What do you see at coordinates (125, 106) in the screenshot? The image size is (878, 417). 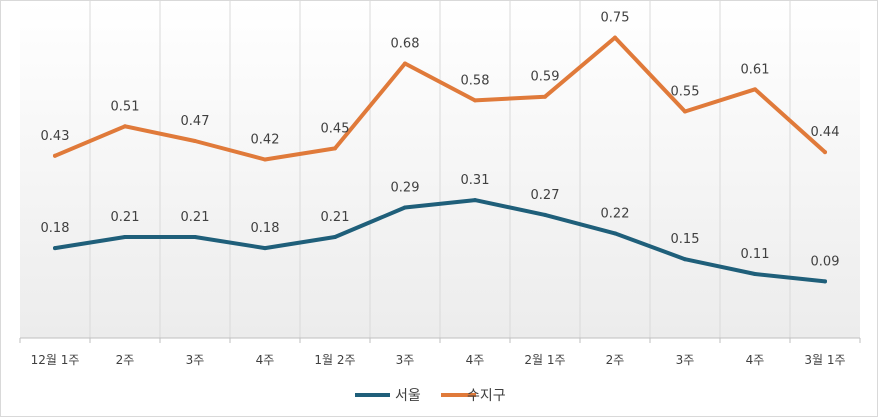 I see `data-label: 0.51` at bounding box center [125, 106].